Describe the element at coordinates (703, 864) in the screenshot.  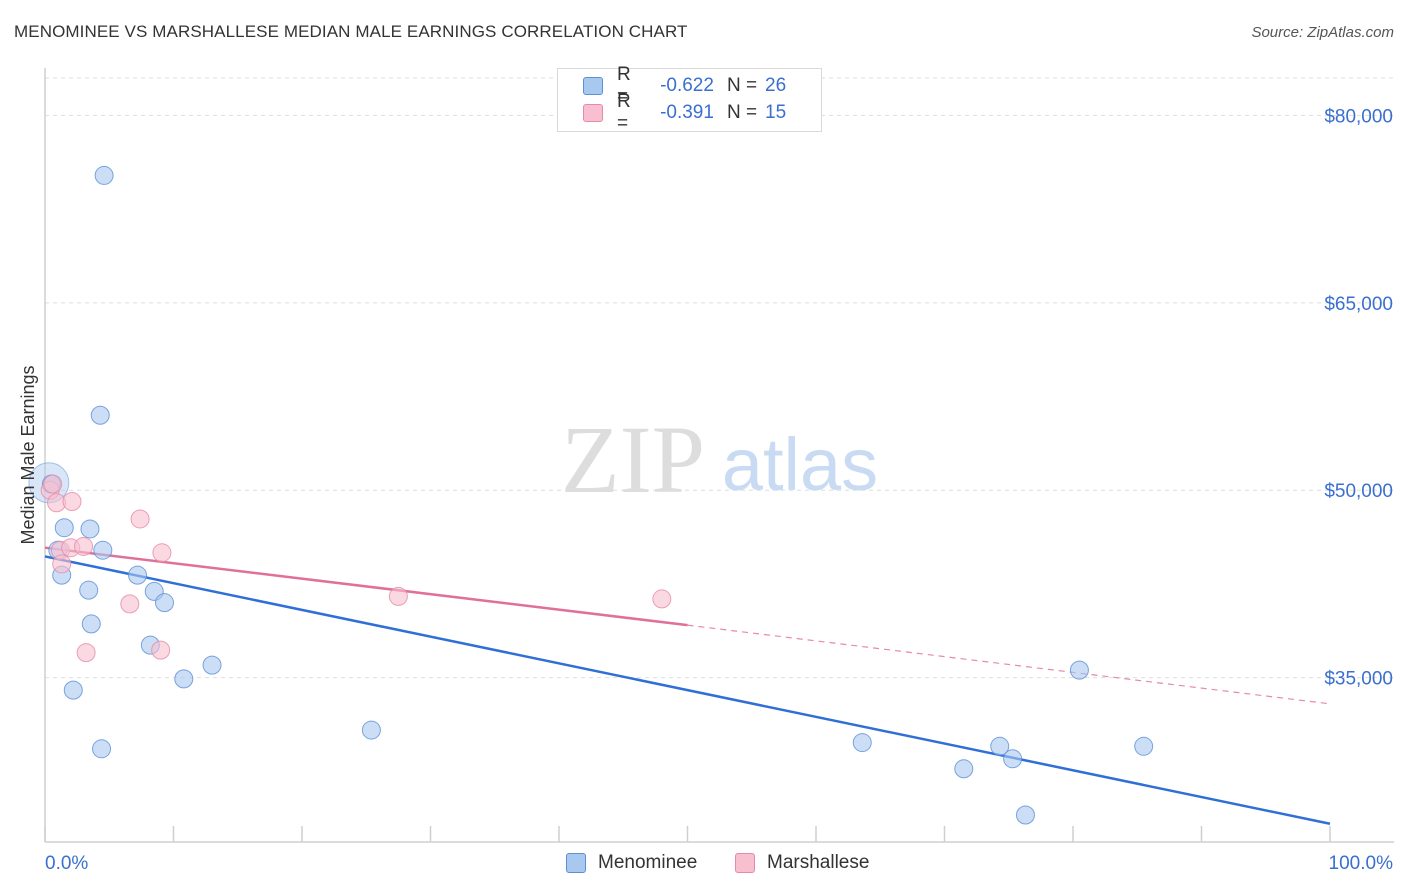
I see `series-legend: Menominee Marshallese` at that location.